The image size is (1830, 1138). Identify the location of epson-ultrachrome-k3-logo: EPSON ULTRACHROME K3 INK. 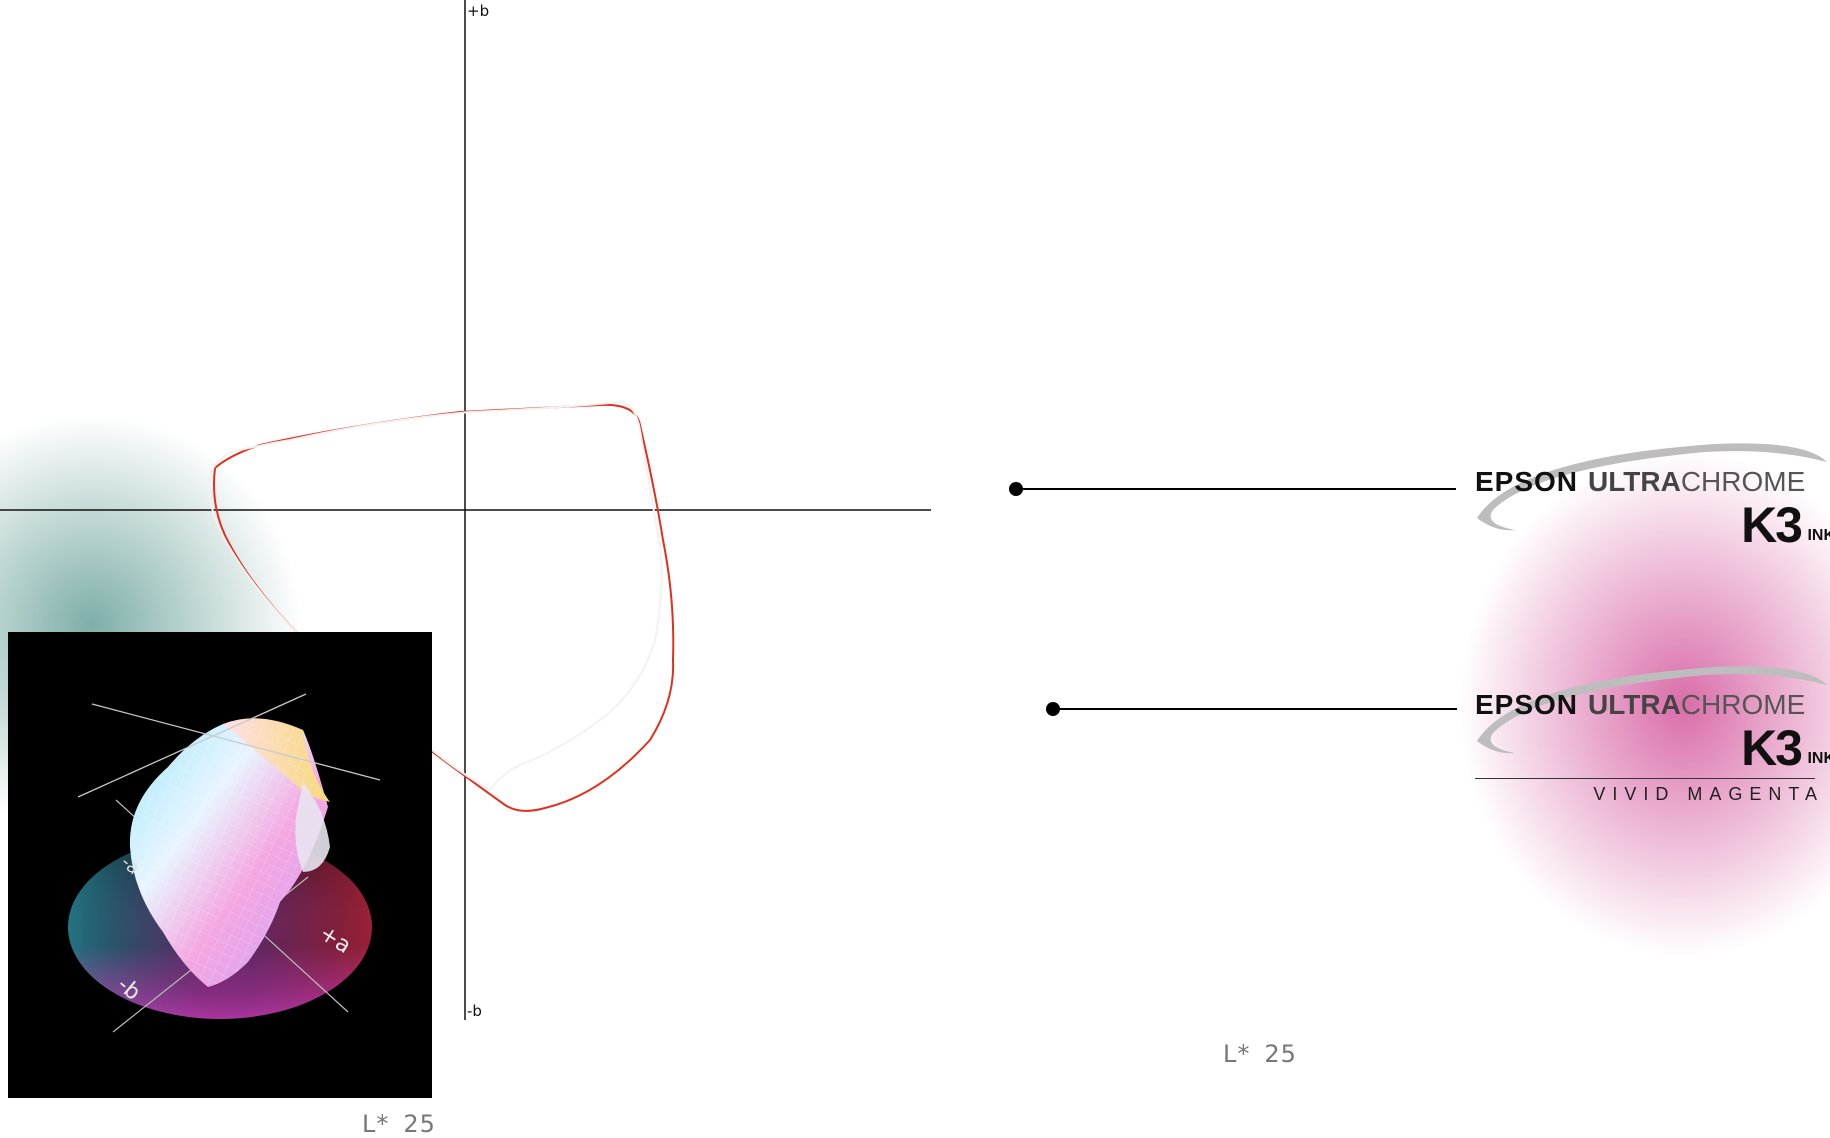
(1652, 495).